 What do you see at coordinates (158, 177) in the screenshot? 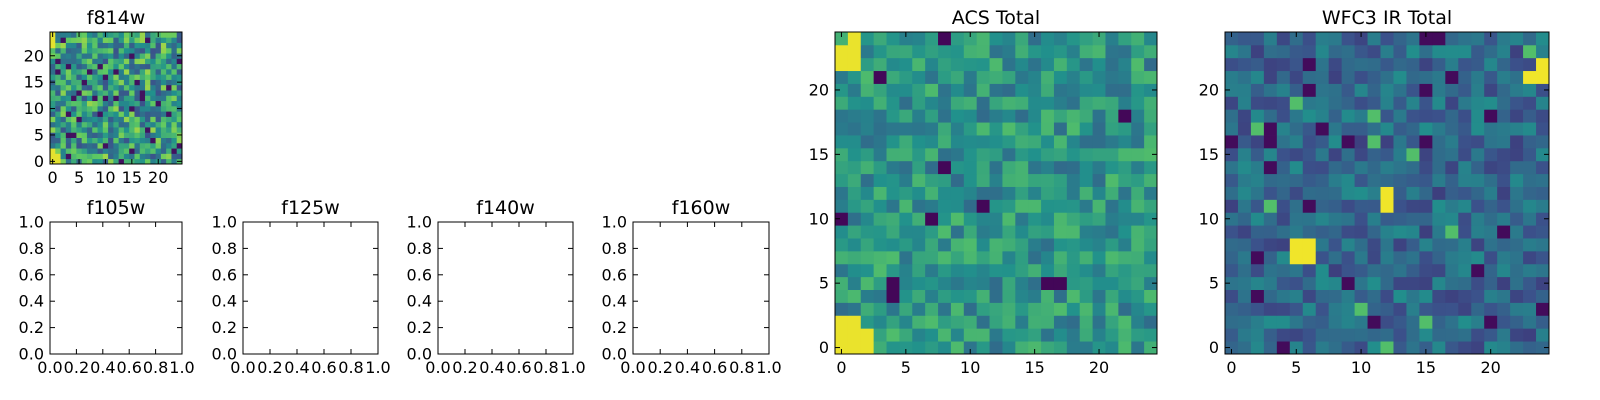
I see `x-tick-label: 20` at bounding box center [158, 177].